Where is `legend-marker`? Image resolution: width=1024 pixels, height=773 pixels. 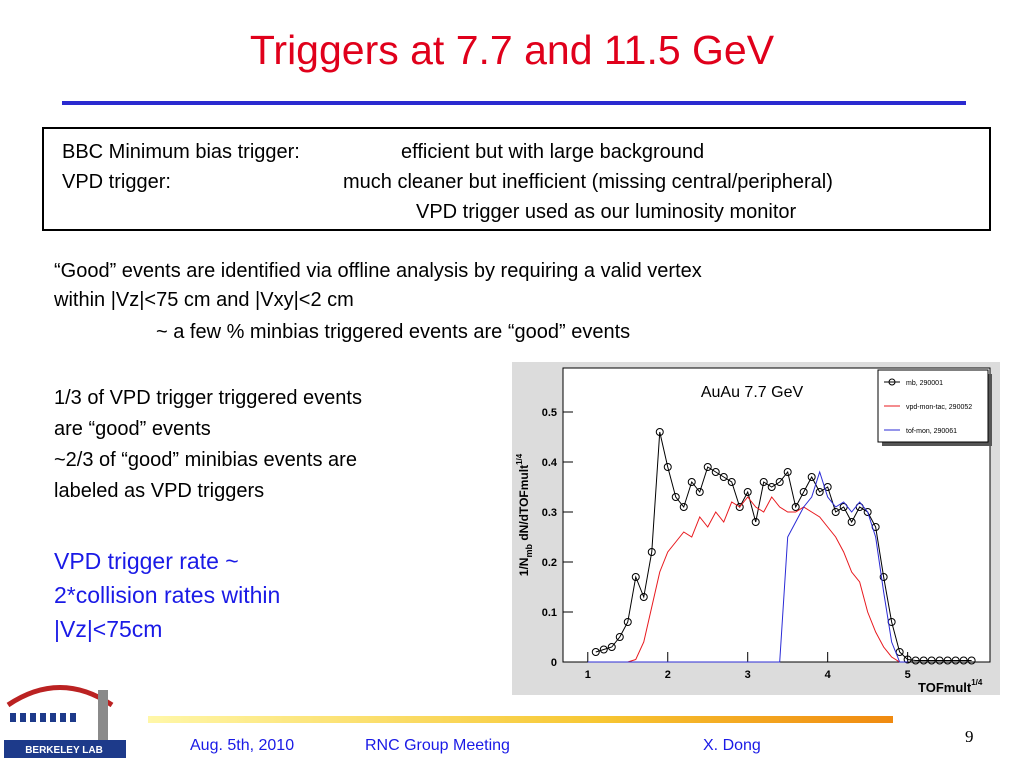
legend-marker is located at coordinates (892, 382).